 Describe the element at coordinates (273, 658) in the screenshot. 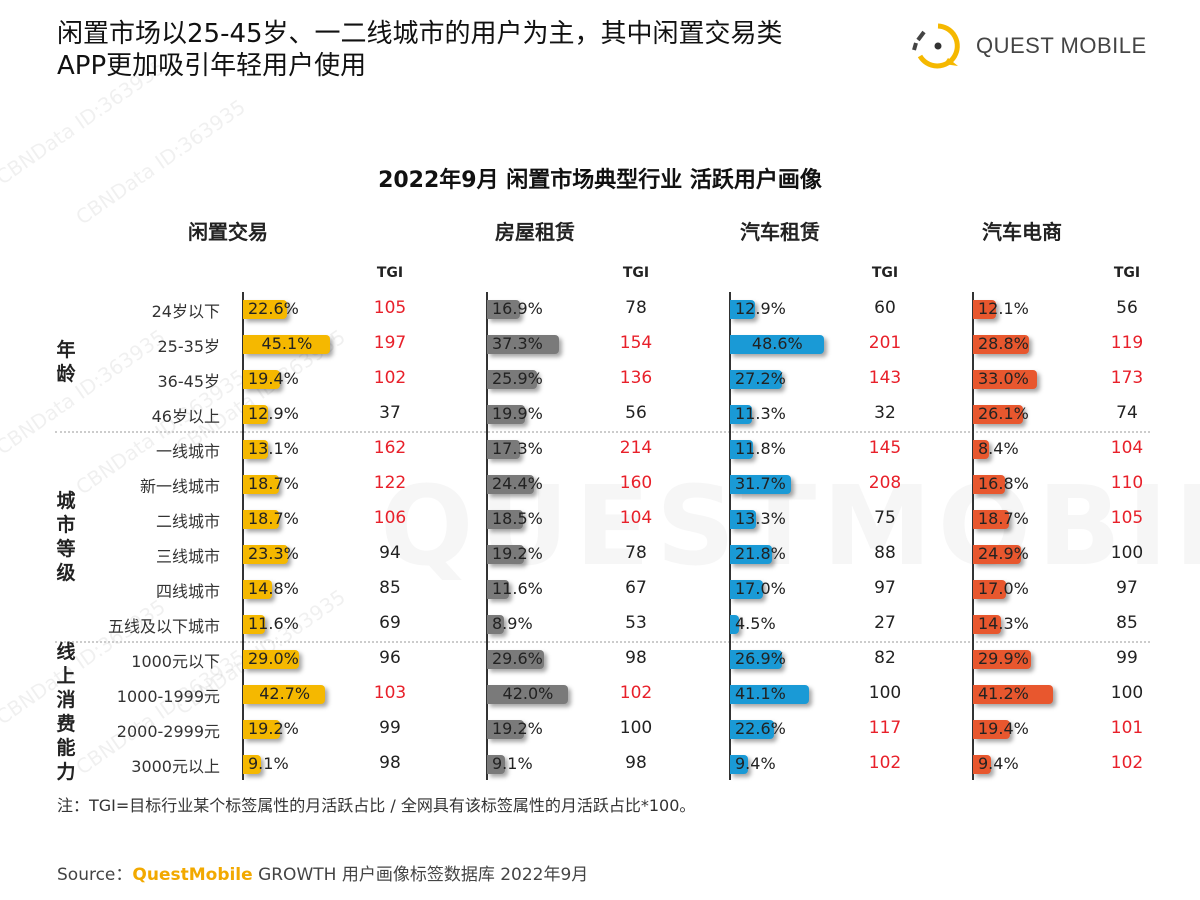

I see `value-label: 29.0%` at that location.